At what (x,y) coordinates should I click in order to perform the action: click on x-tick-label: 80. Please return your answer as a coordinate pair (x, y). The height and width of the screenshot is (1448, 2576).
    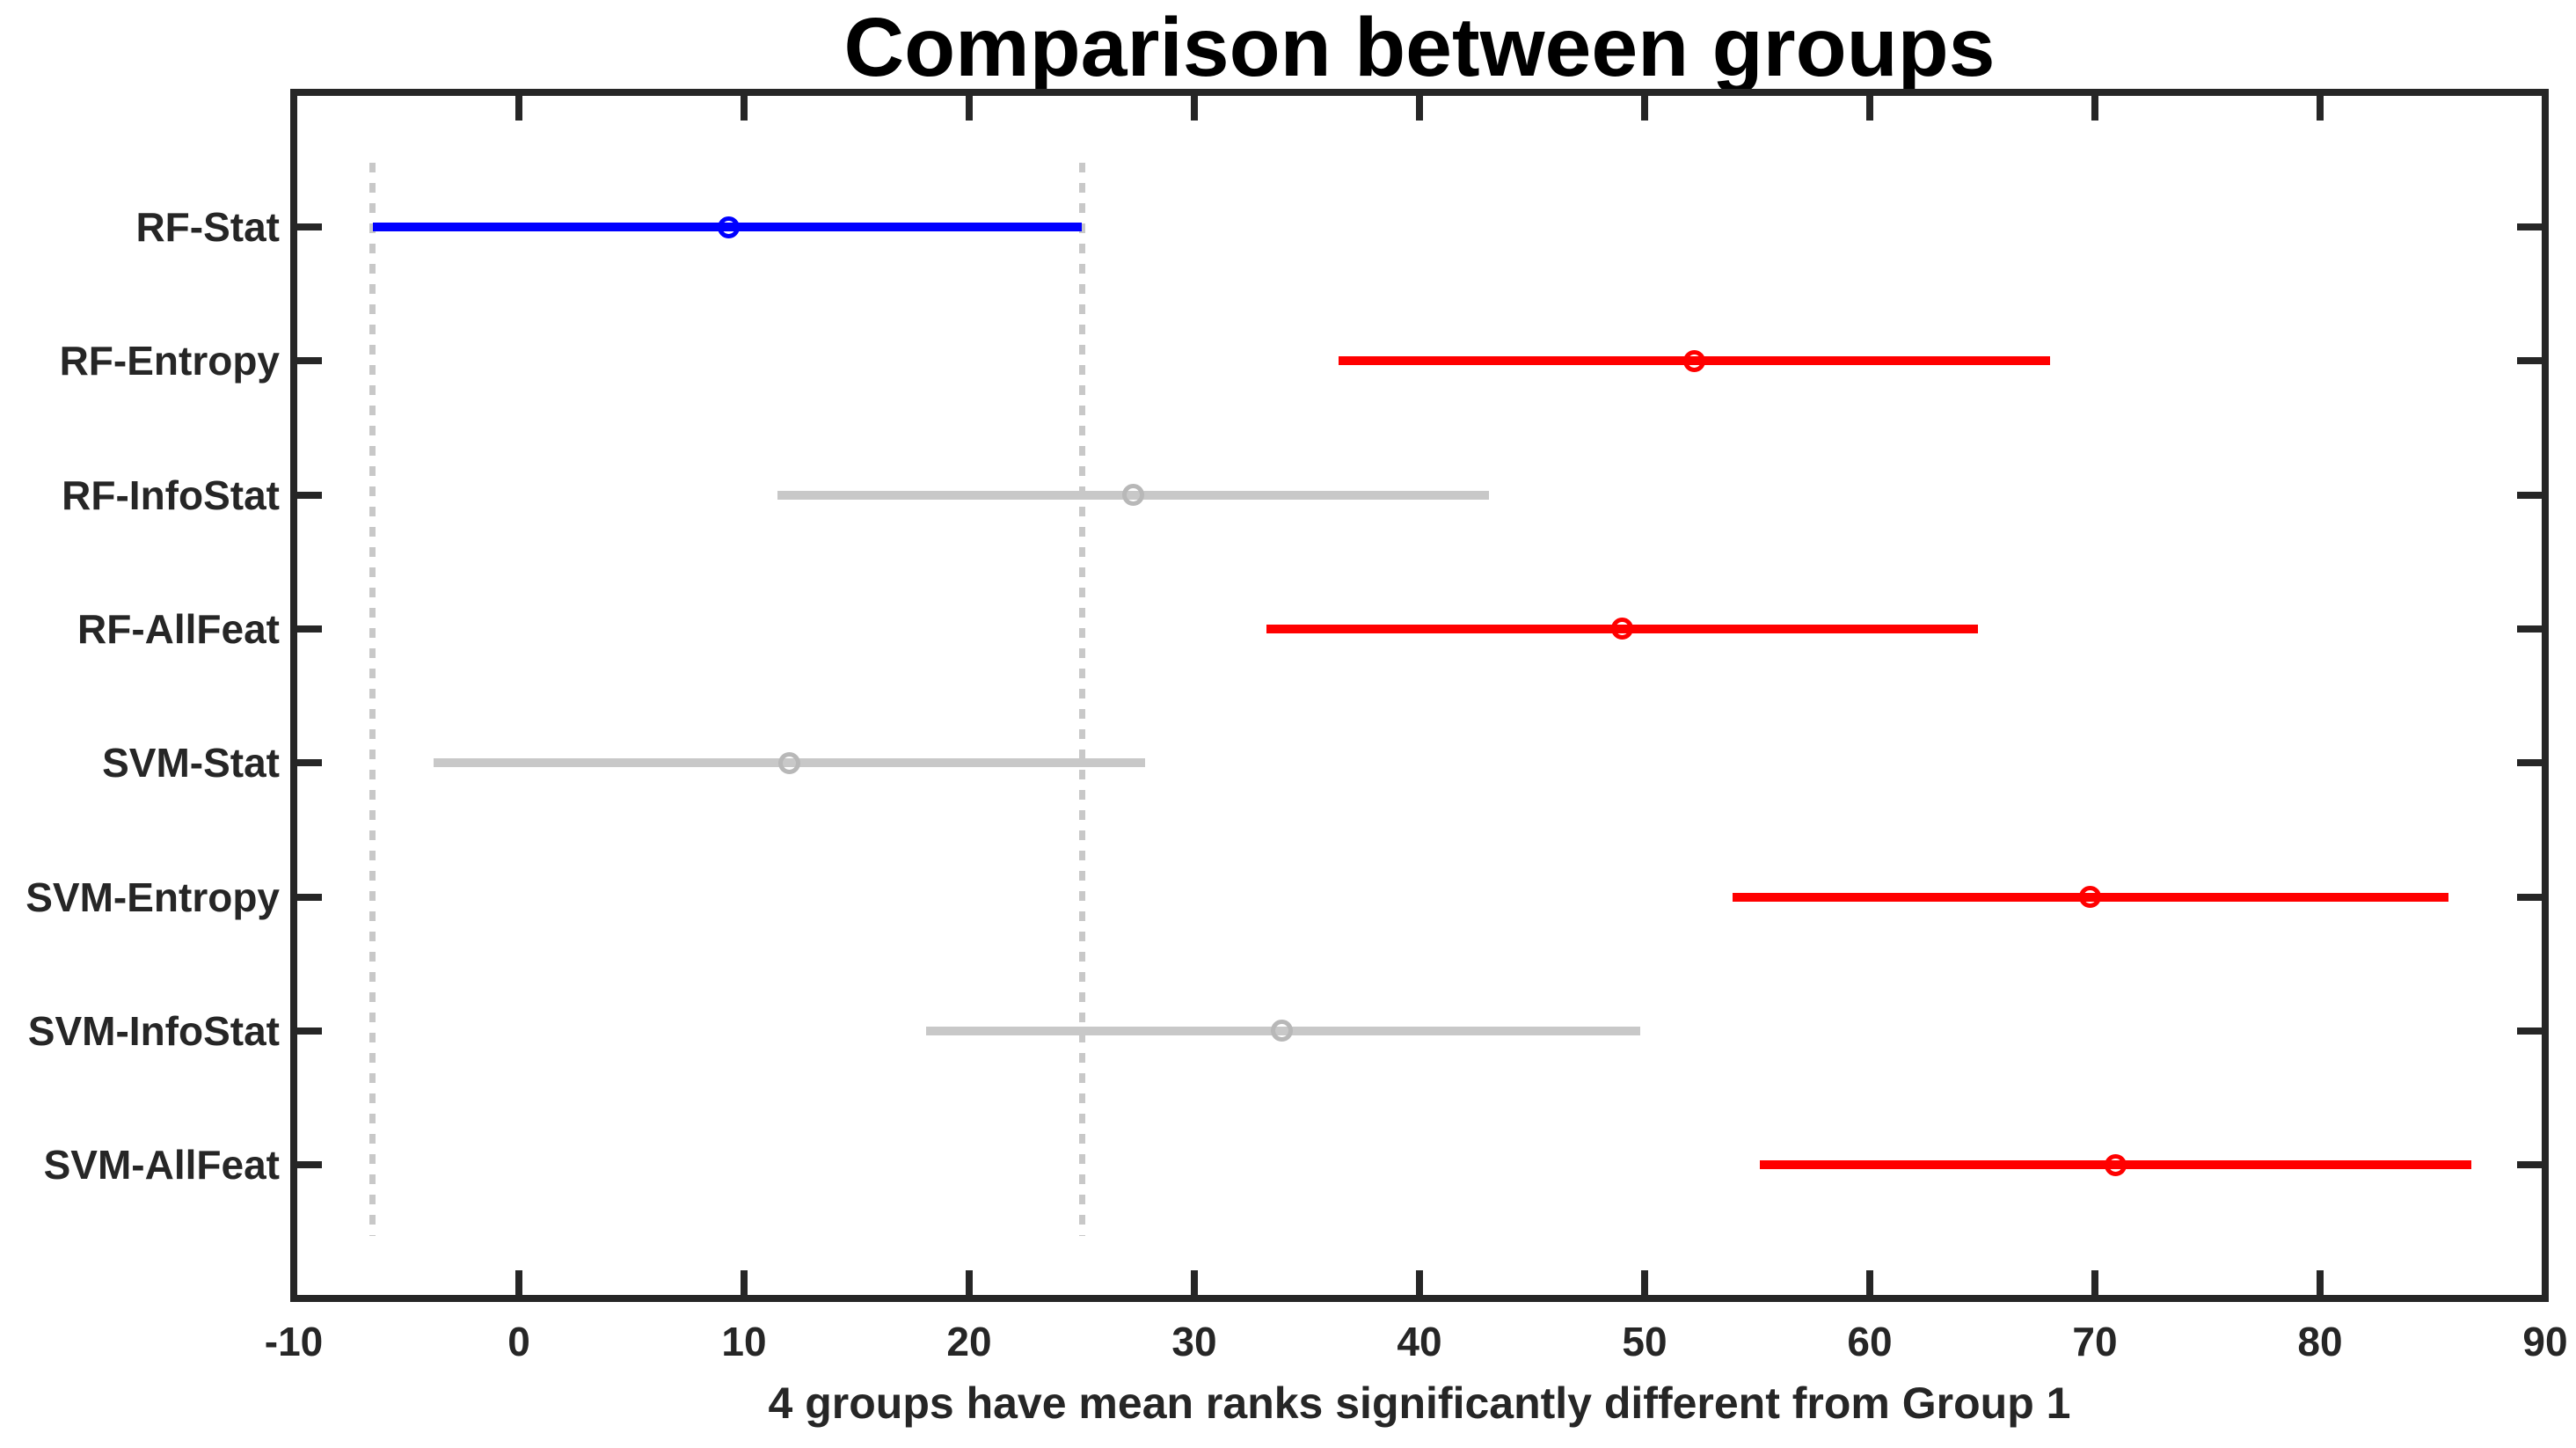
    Looking at the image, I should click on (2320, 1341).